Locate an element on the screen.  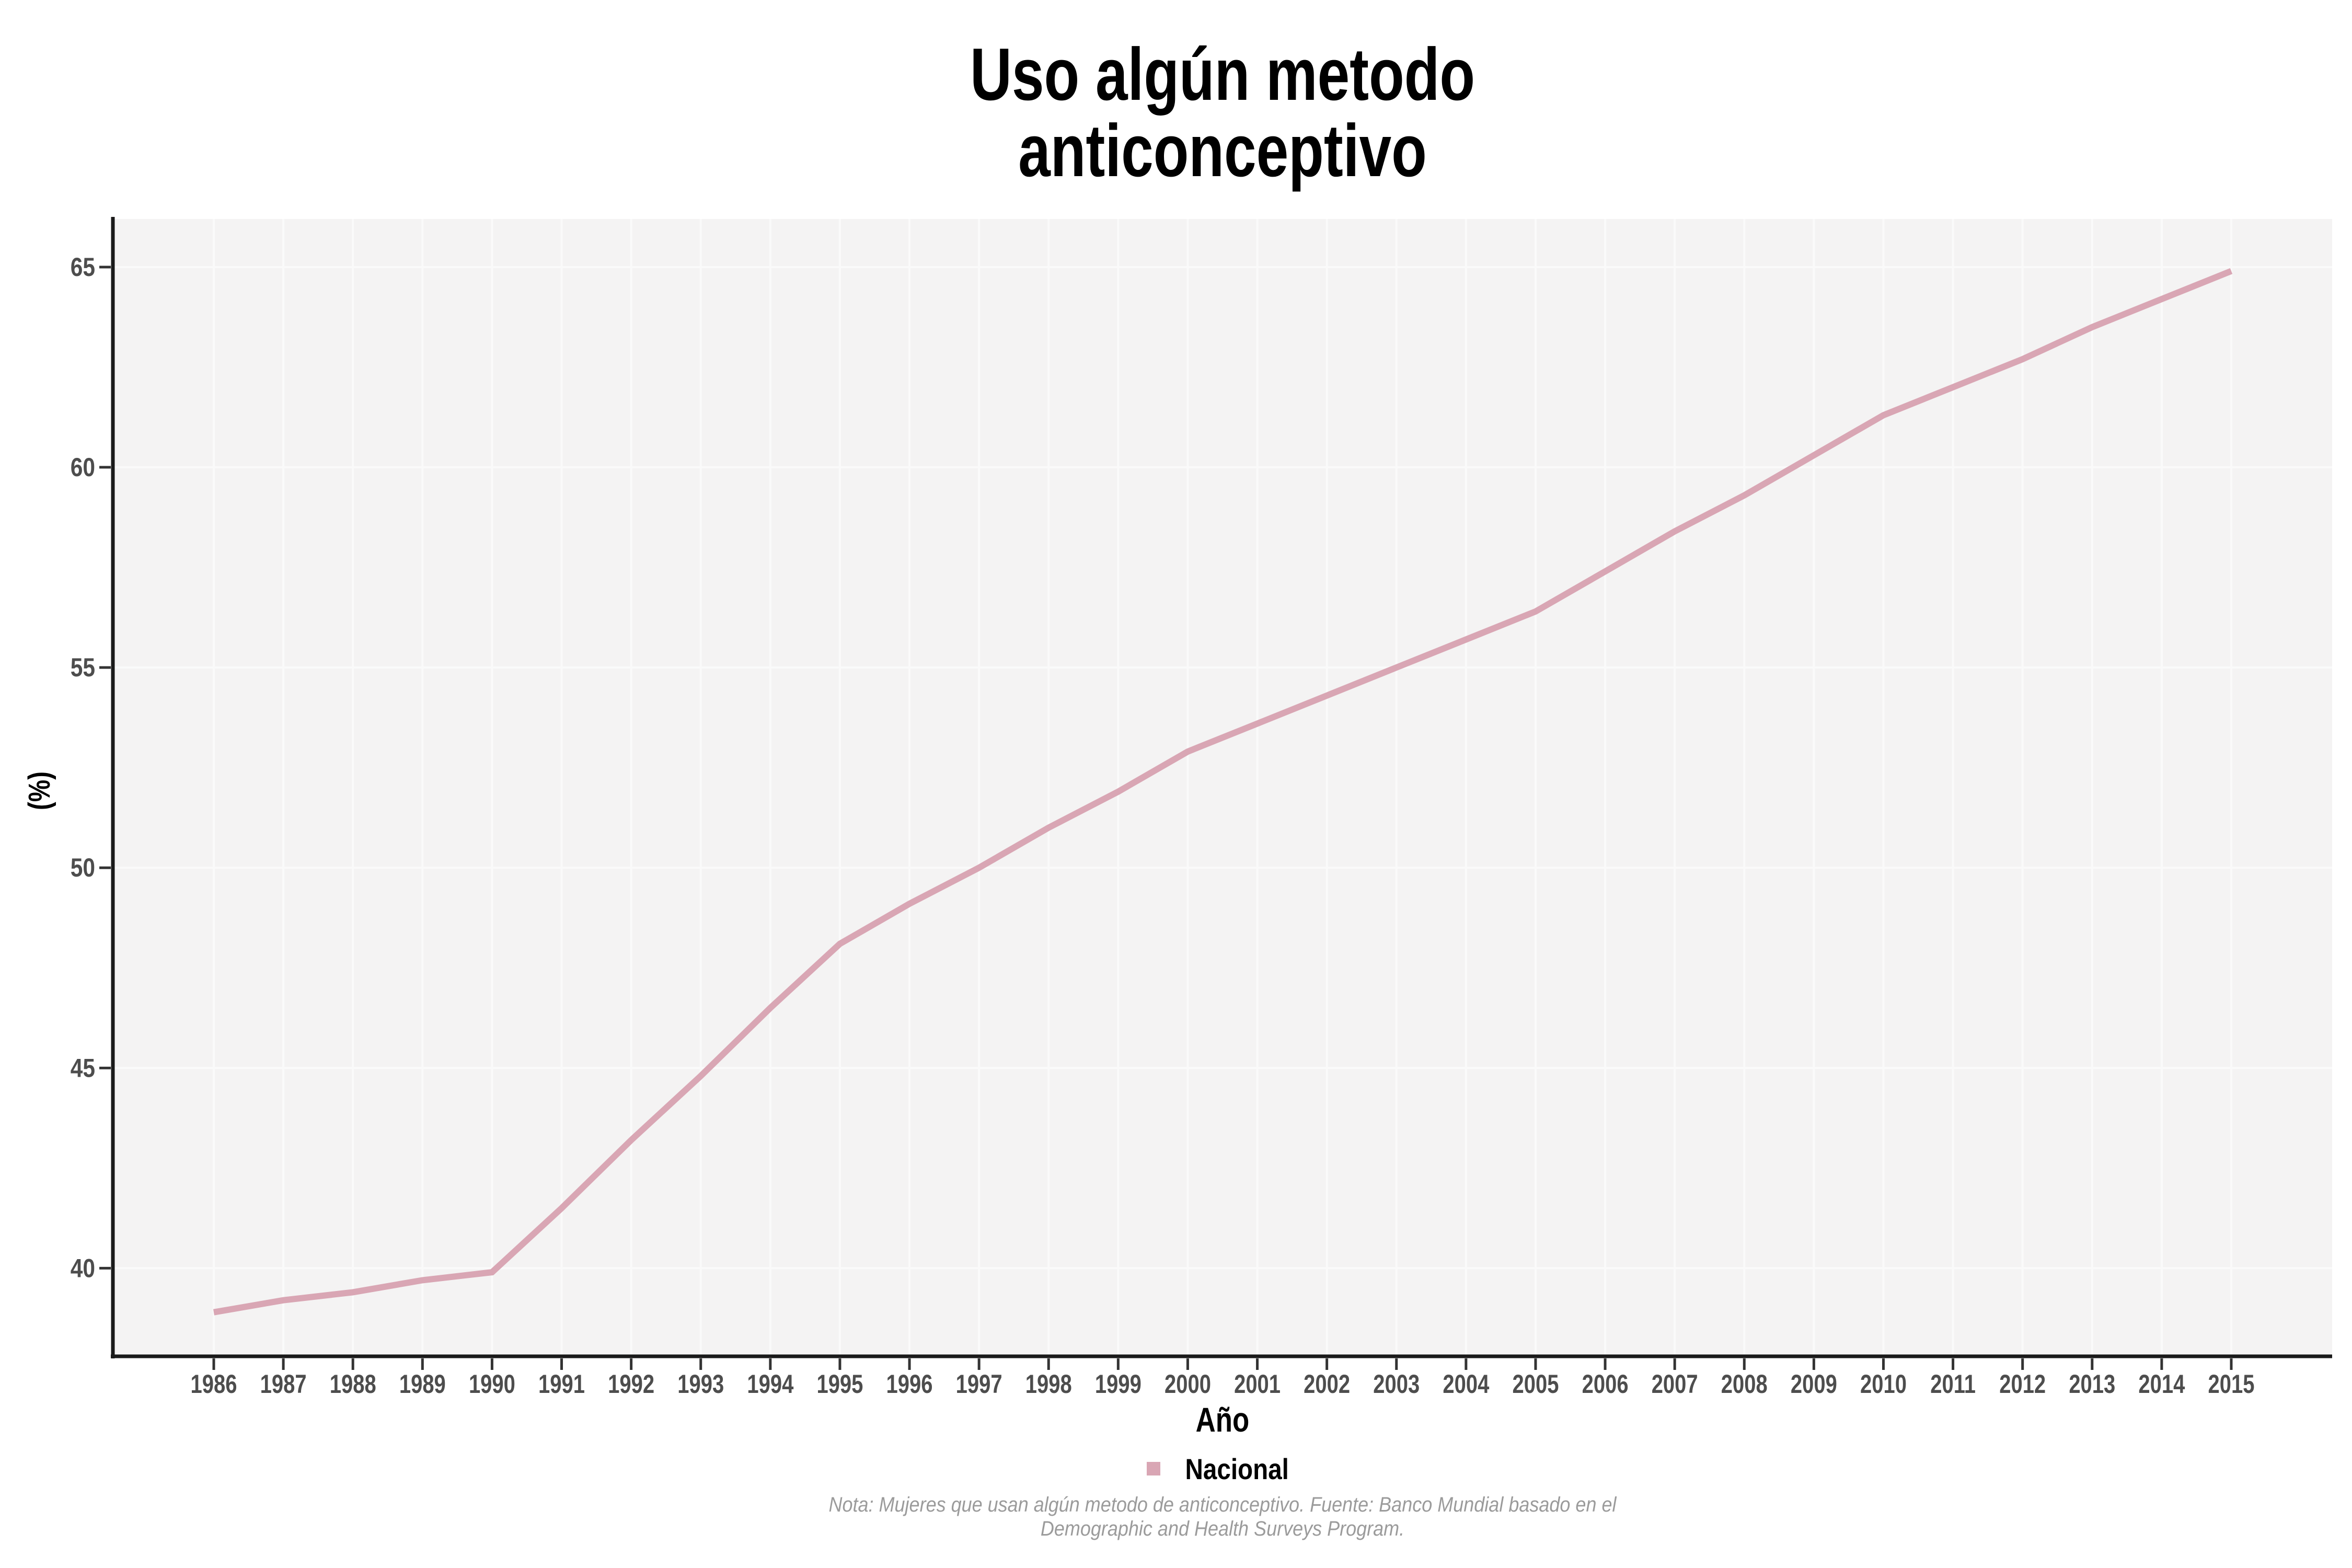
legend: Nacional is located at coordinates (1222, 1468).